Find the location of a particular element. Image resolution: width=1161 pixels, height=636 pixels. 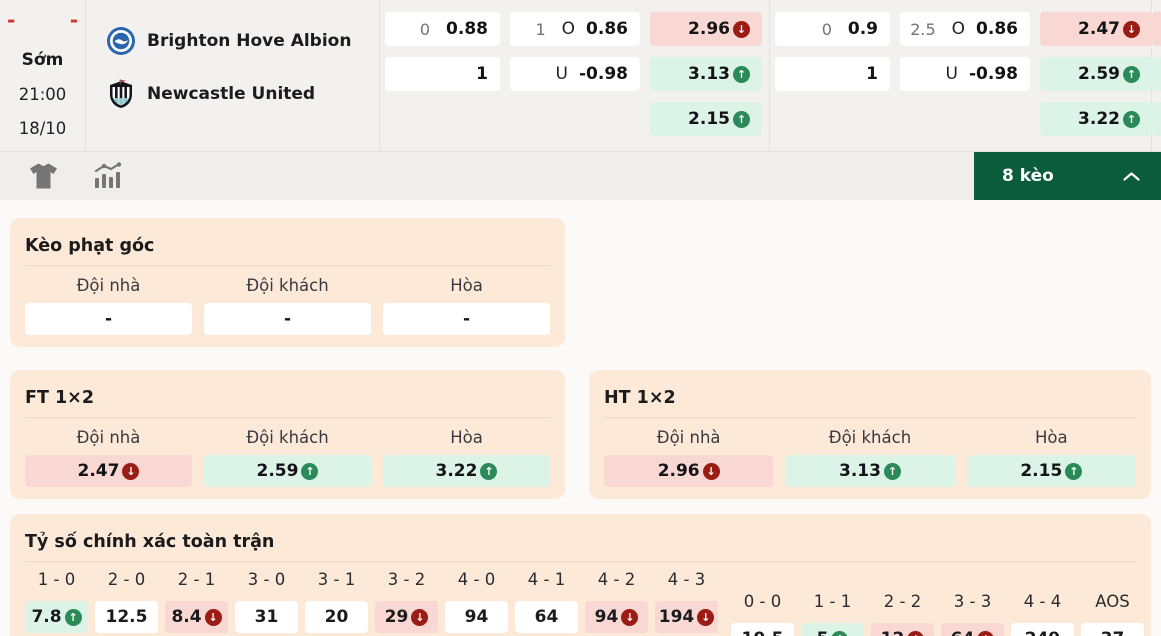

score-label: 1 - 0 is located at coordinates (56, 579).